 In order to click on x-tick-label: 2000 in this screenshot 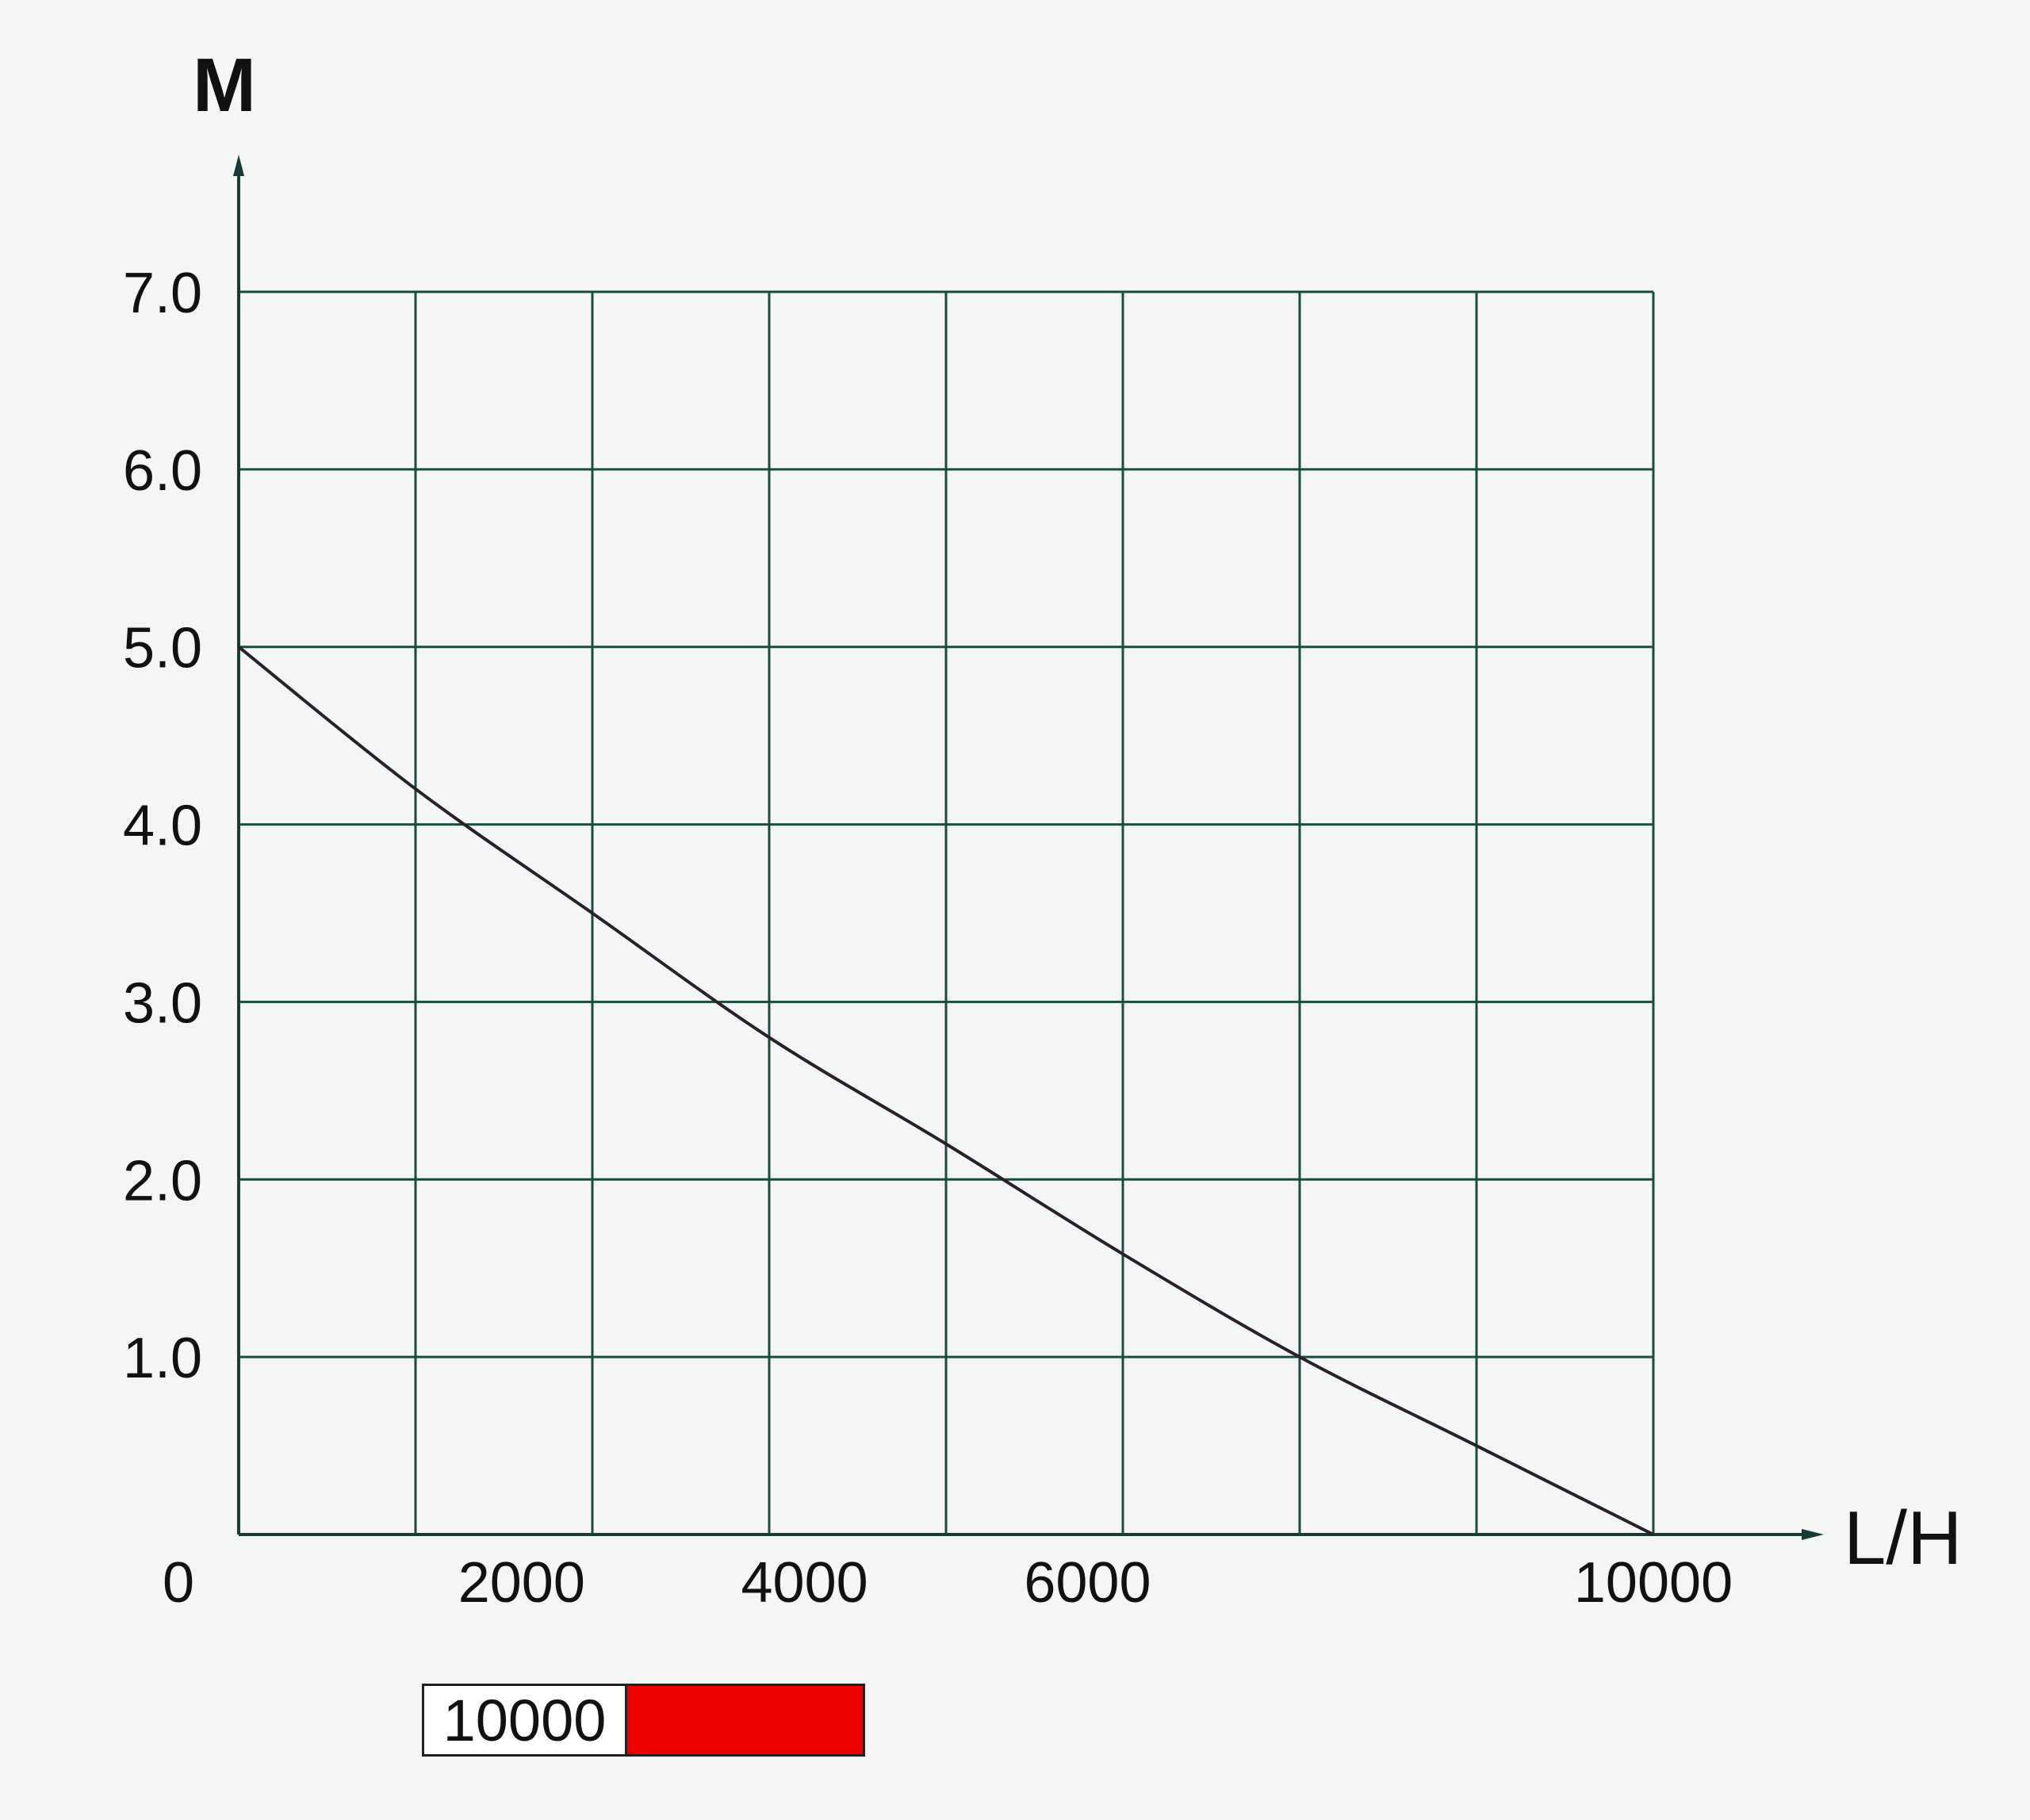, I will do `click(521, 1583)`.